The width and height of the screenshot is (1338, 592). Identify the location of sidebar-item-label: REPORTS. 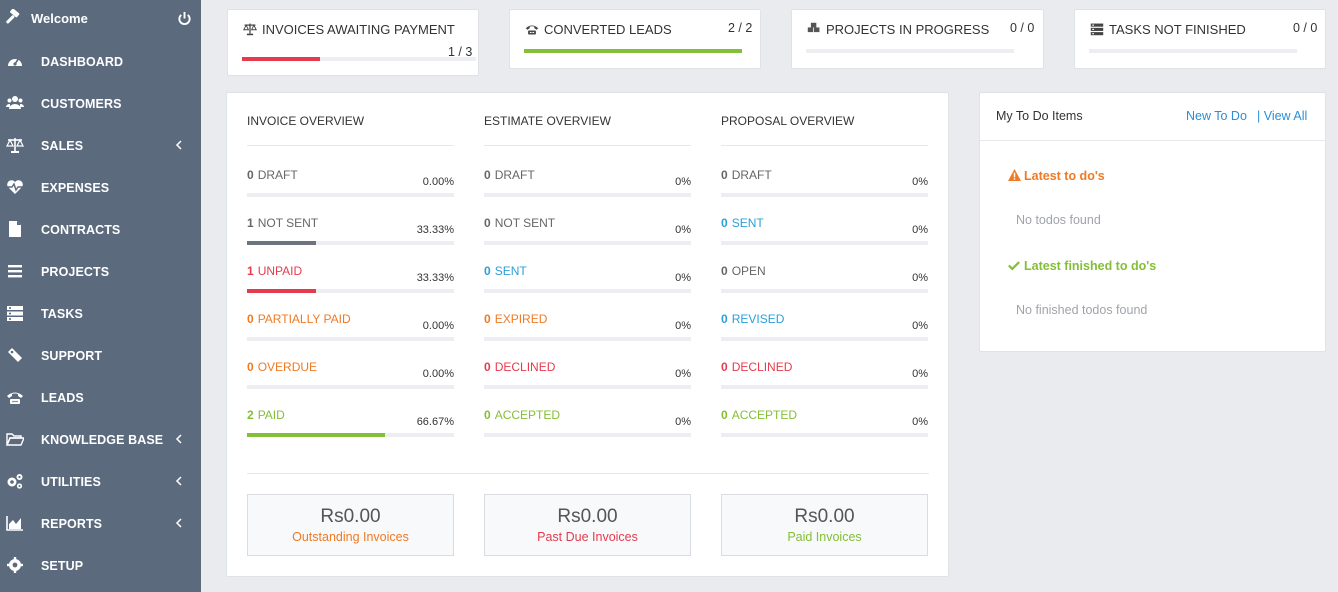
(72, 524).